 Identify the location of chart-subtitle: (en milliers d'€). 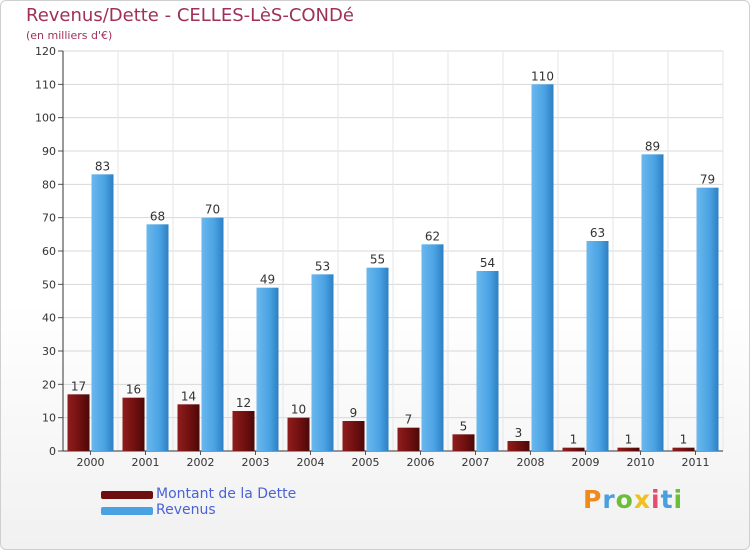
(69, 35).